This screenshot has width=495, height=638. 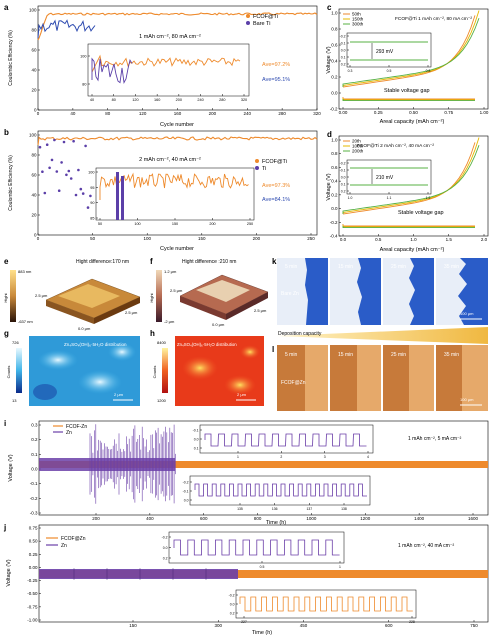 What do you see at coordinates (92, 188) in the screenshot?
I see `panel-b-inset-ytick-label: 95` at bounding box center [92, 188].